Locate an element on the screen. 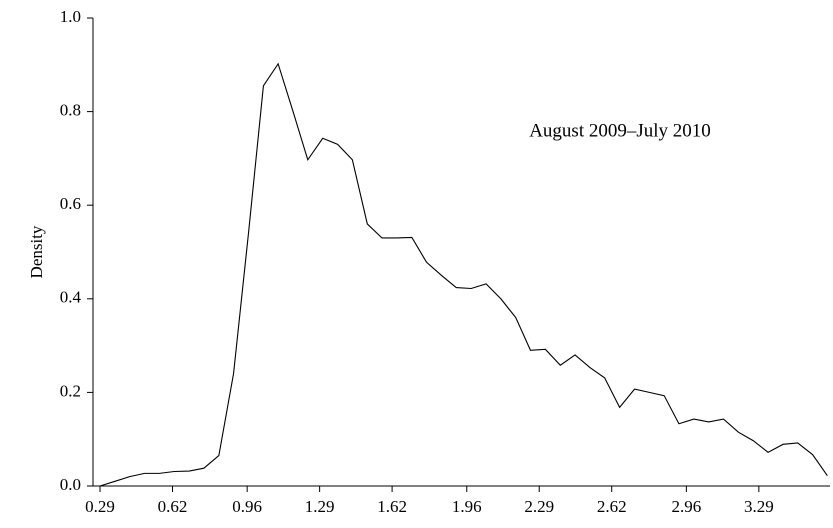 The image size is (833, 528). x-tick-label: 1.62 is located at coordinates (392, 506).